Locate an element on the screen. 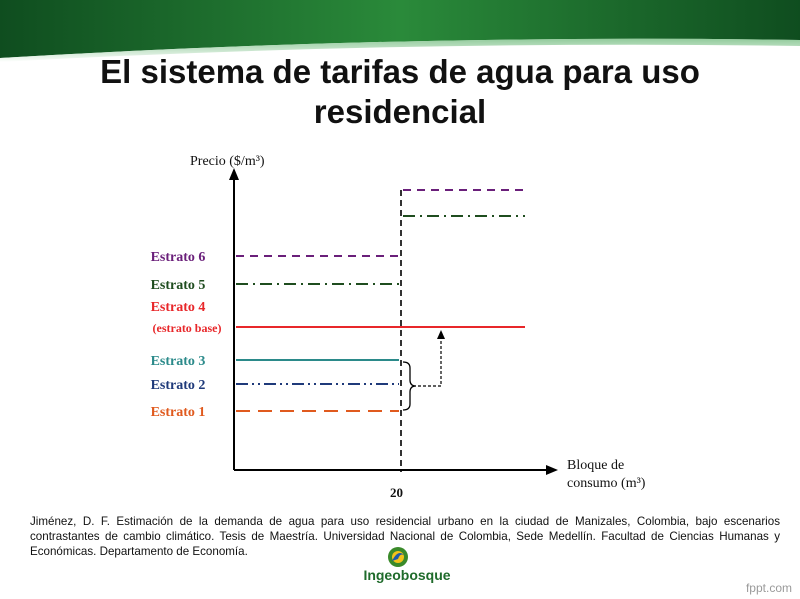 The width and height of the screenshot is (800, 599). x-axis-label-line1: Bloque de is located at coordinates (595, 465).